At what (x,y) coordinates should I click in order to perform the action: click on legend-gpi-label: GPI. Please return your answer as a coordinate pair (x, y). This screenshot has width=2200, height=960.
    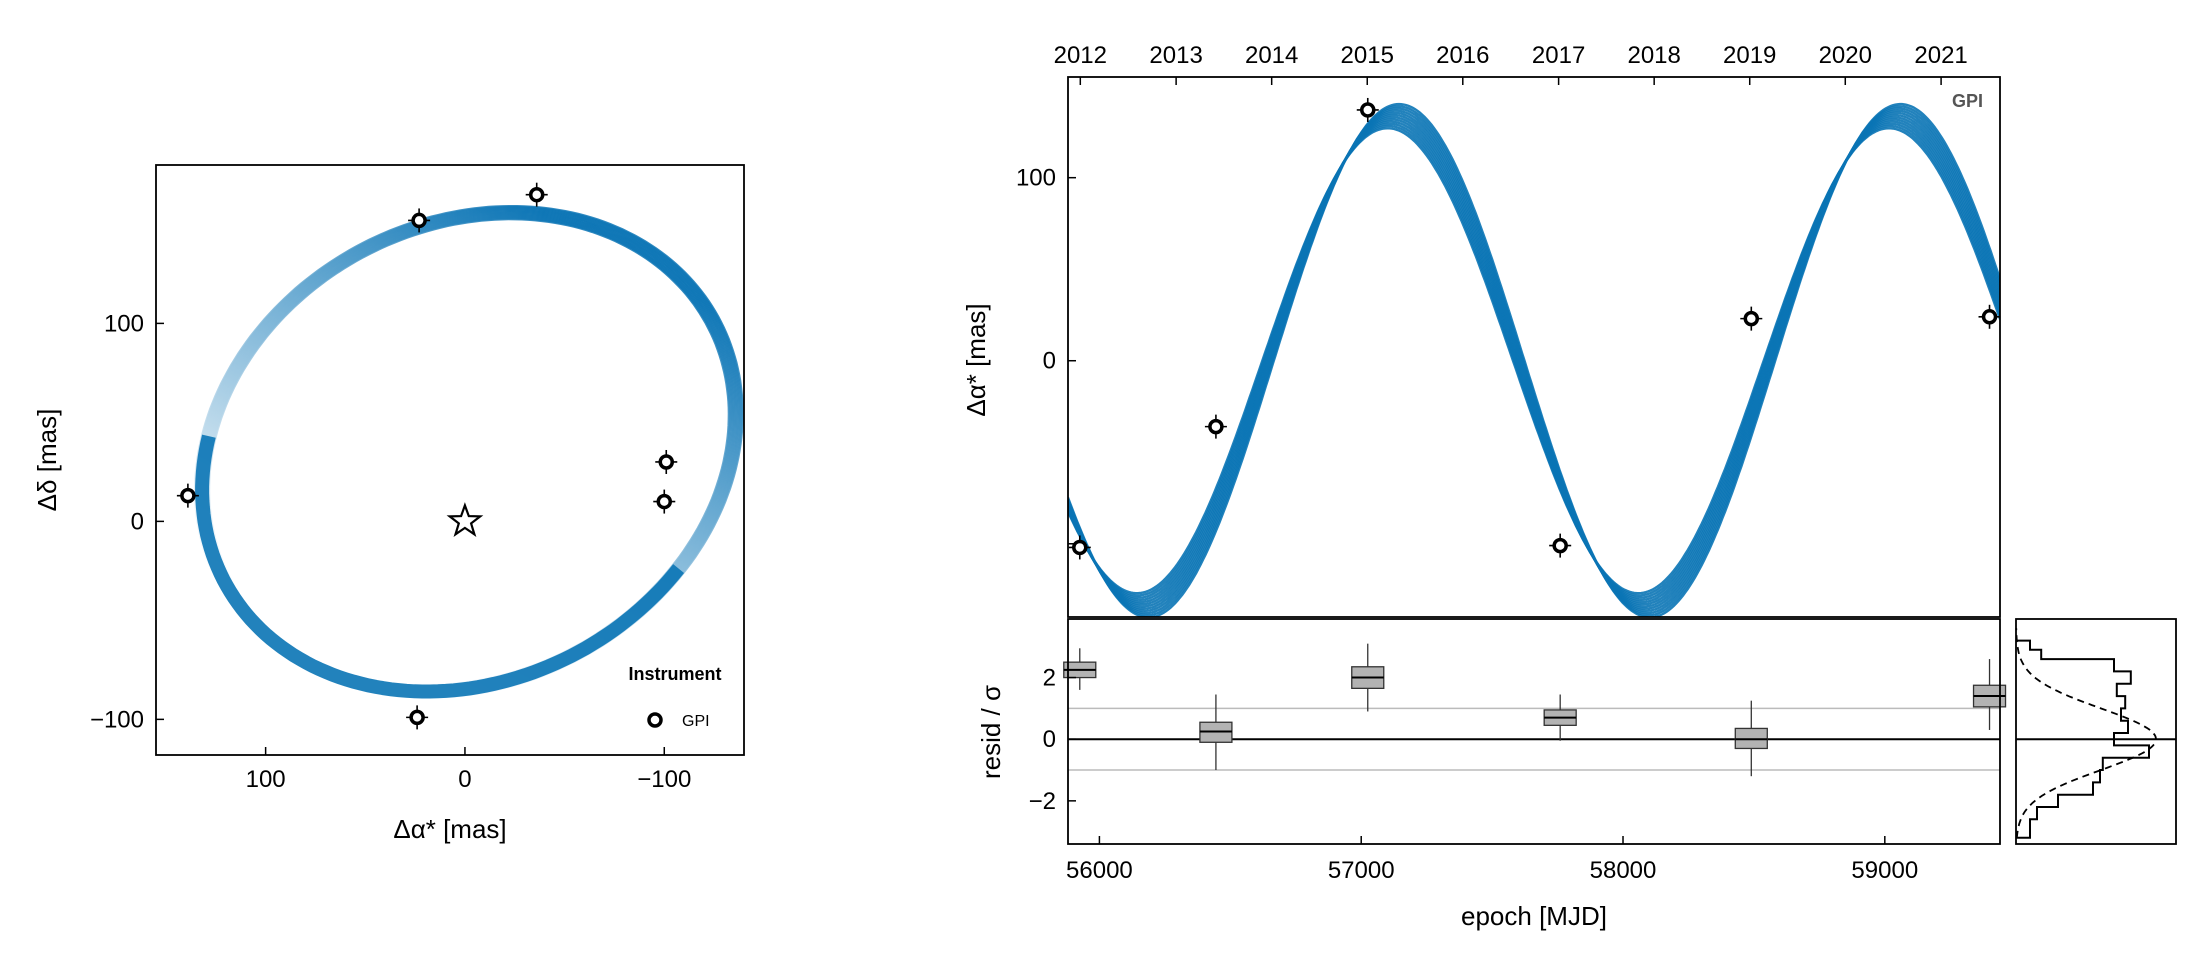
    Looking at the image, I should click on (696, 721).